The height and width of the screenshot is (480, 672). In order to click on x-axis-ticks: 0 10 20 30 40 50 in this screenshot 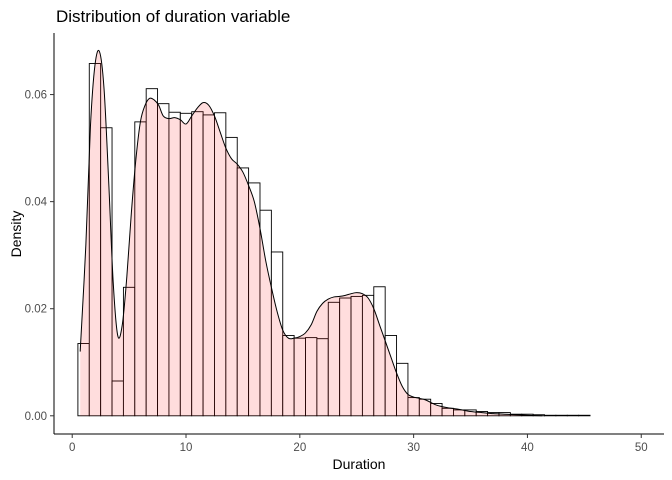, I will do `click(358, 444)`.